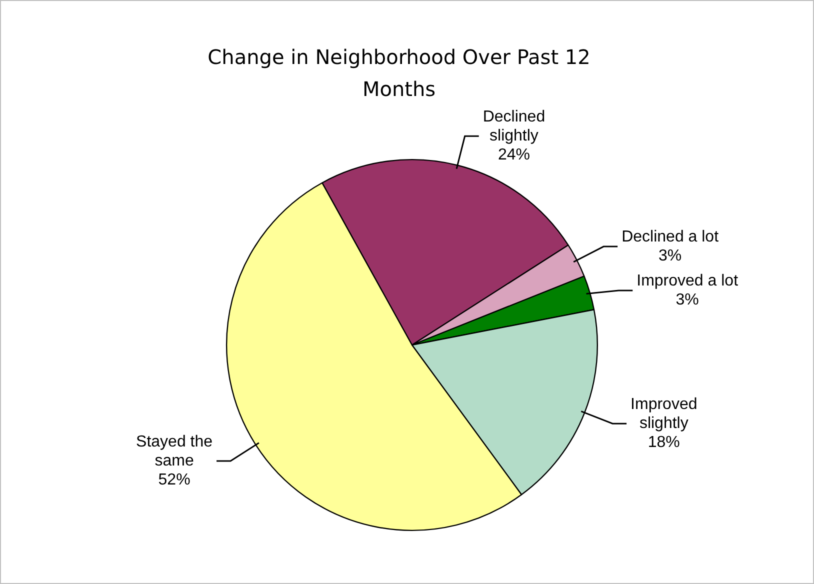 The width and height of the screenshot is (814, 584). Describe the element at coordinates (399, 73) in the screenshot. I see `chart-title: Change in Neighborhood Over Past 12 Months` at that location.